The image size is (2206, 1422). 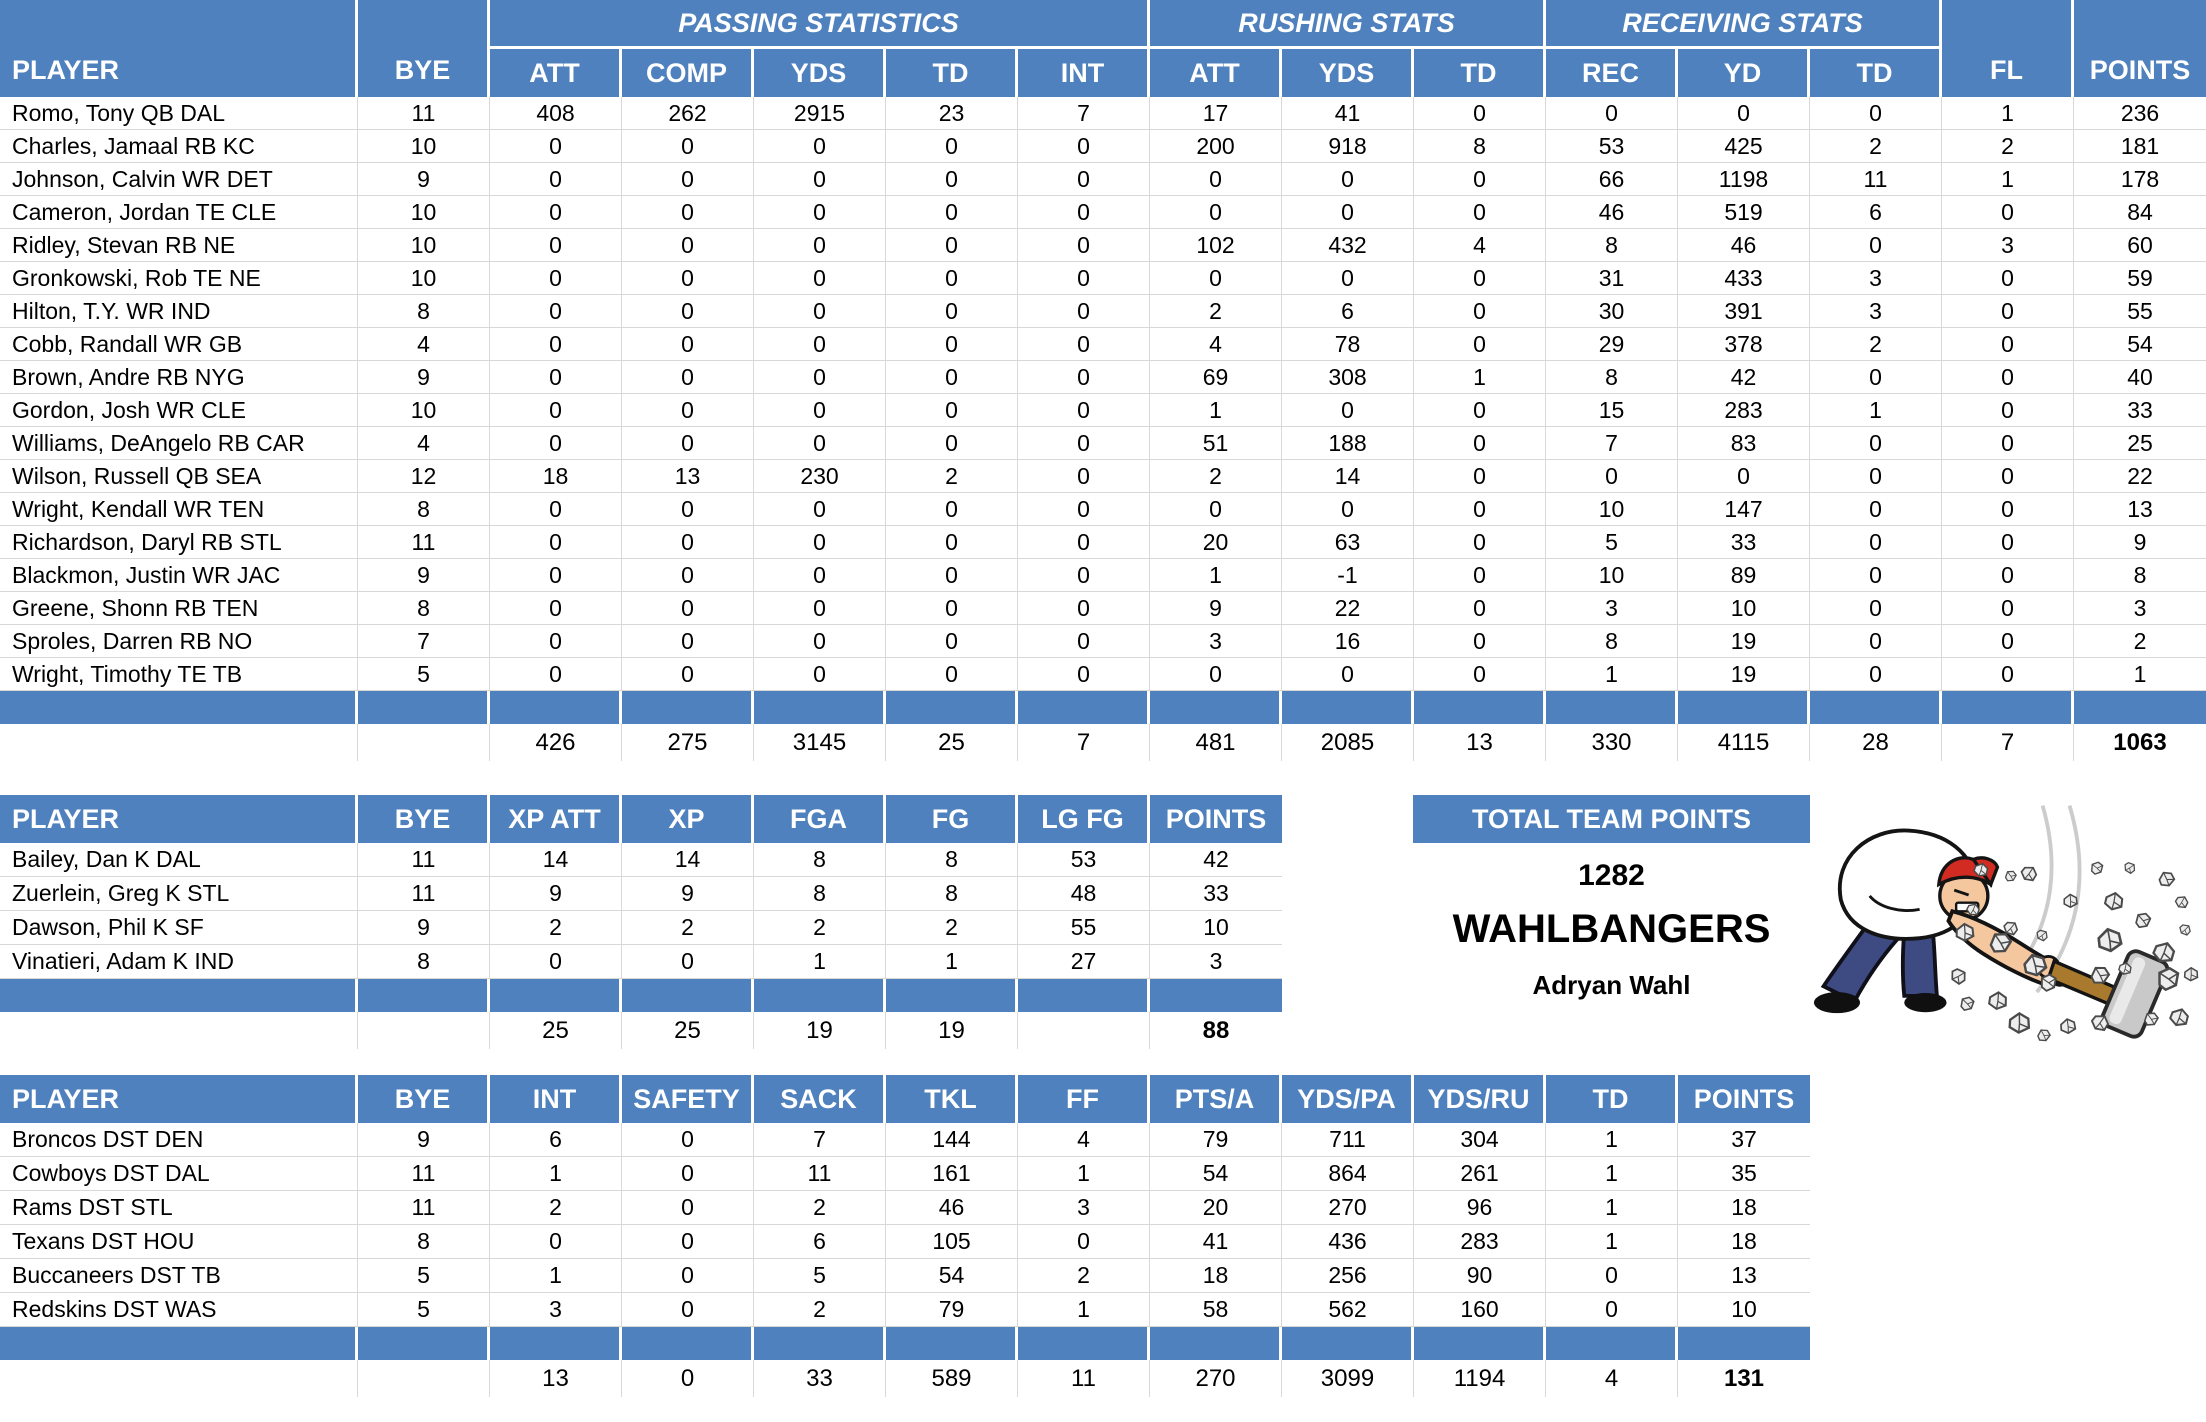 I want to click on header-points: POINTS, so click(x=1216, y=819).